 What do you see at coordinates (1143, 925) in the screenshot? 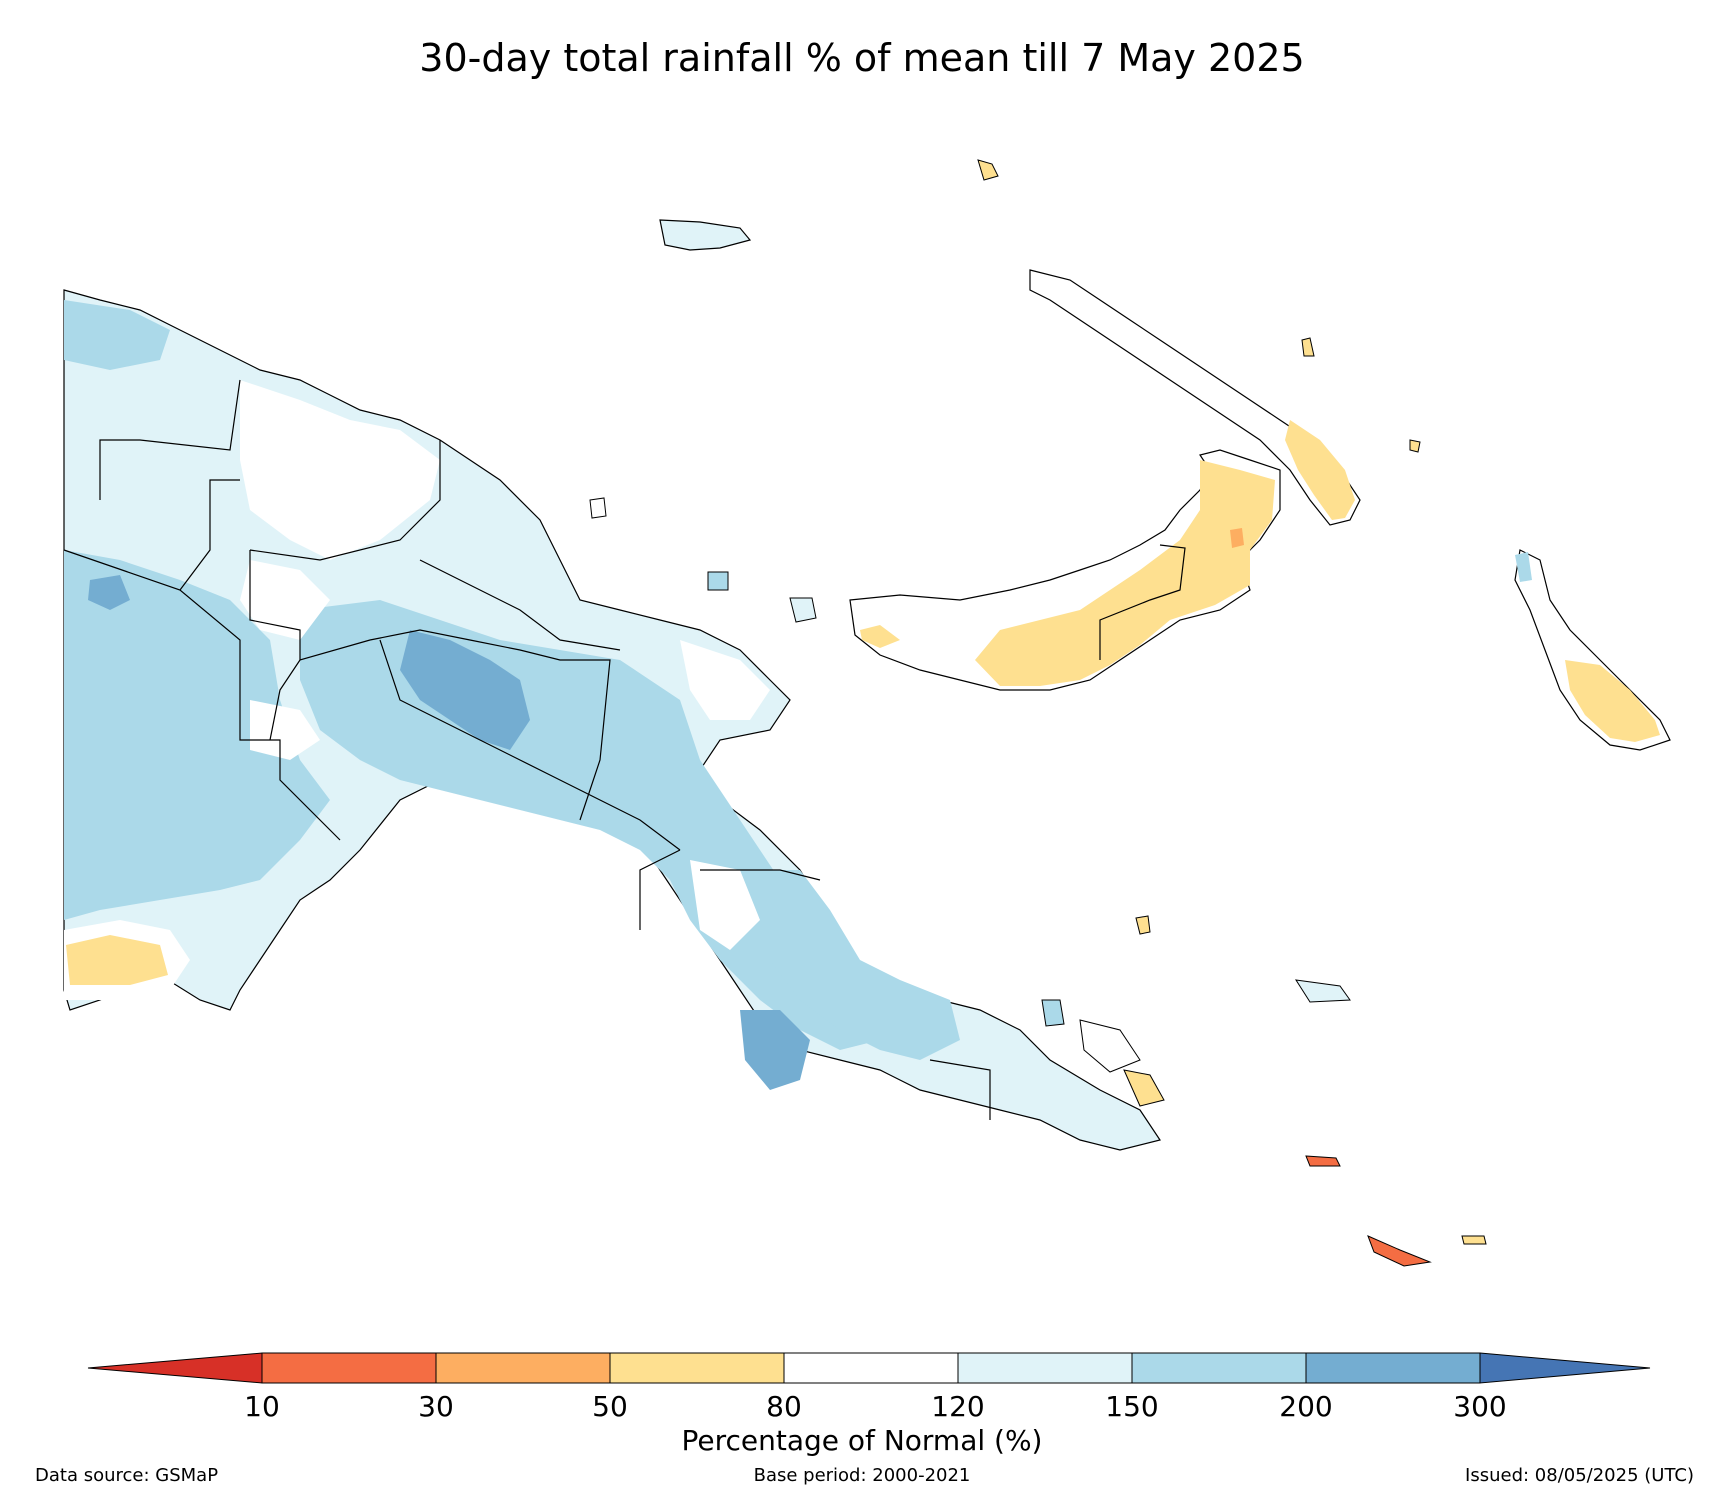
I see `trobriand-islands` at bounding box center [1143, 925].